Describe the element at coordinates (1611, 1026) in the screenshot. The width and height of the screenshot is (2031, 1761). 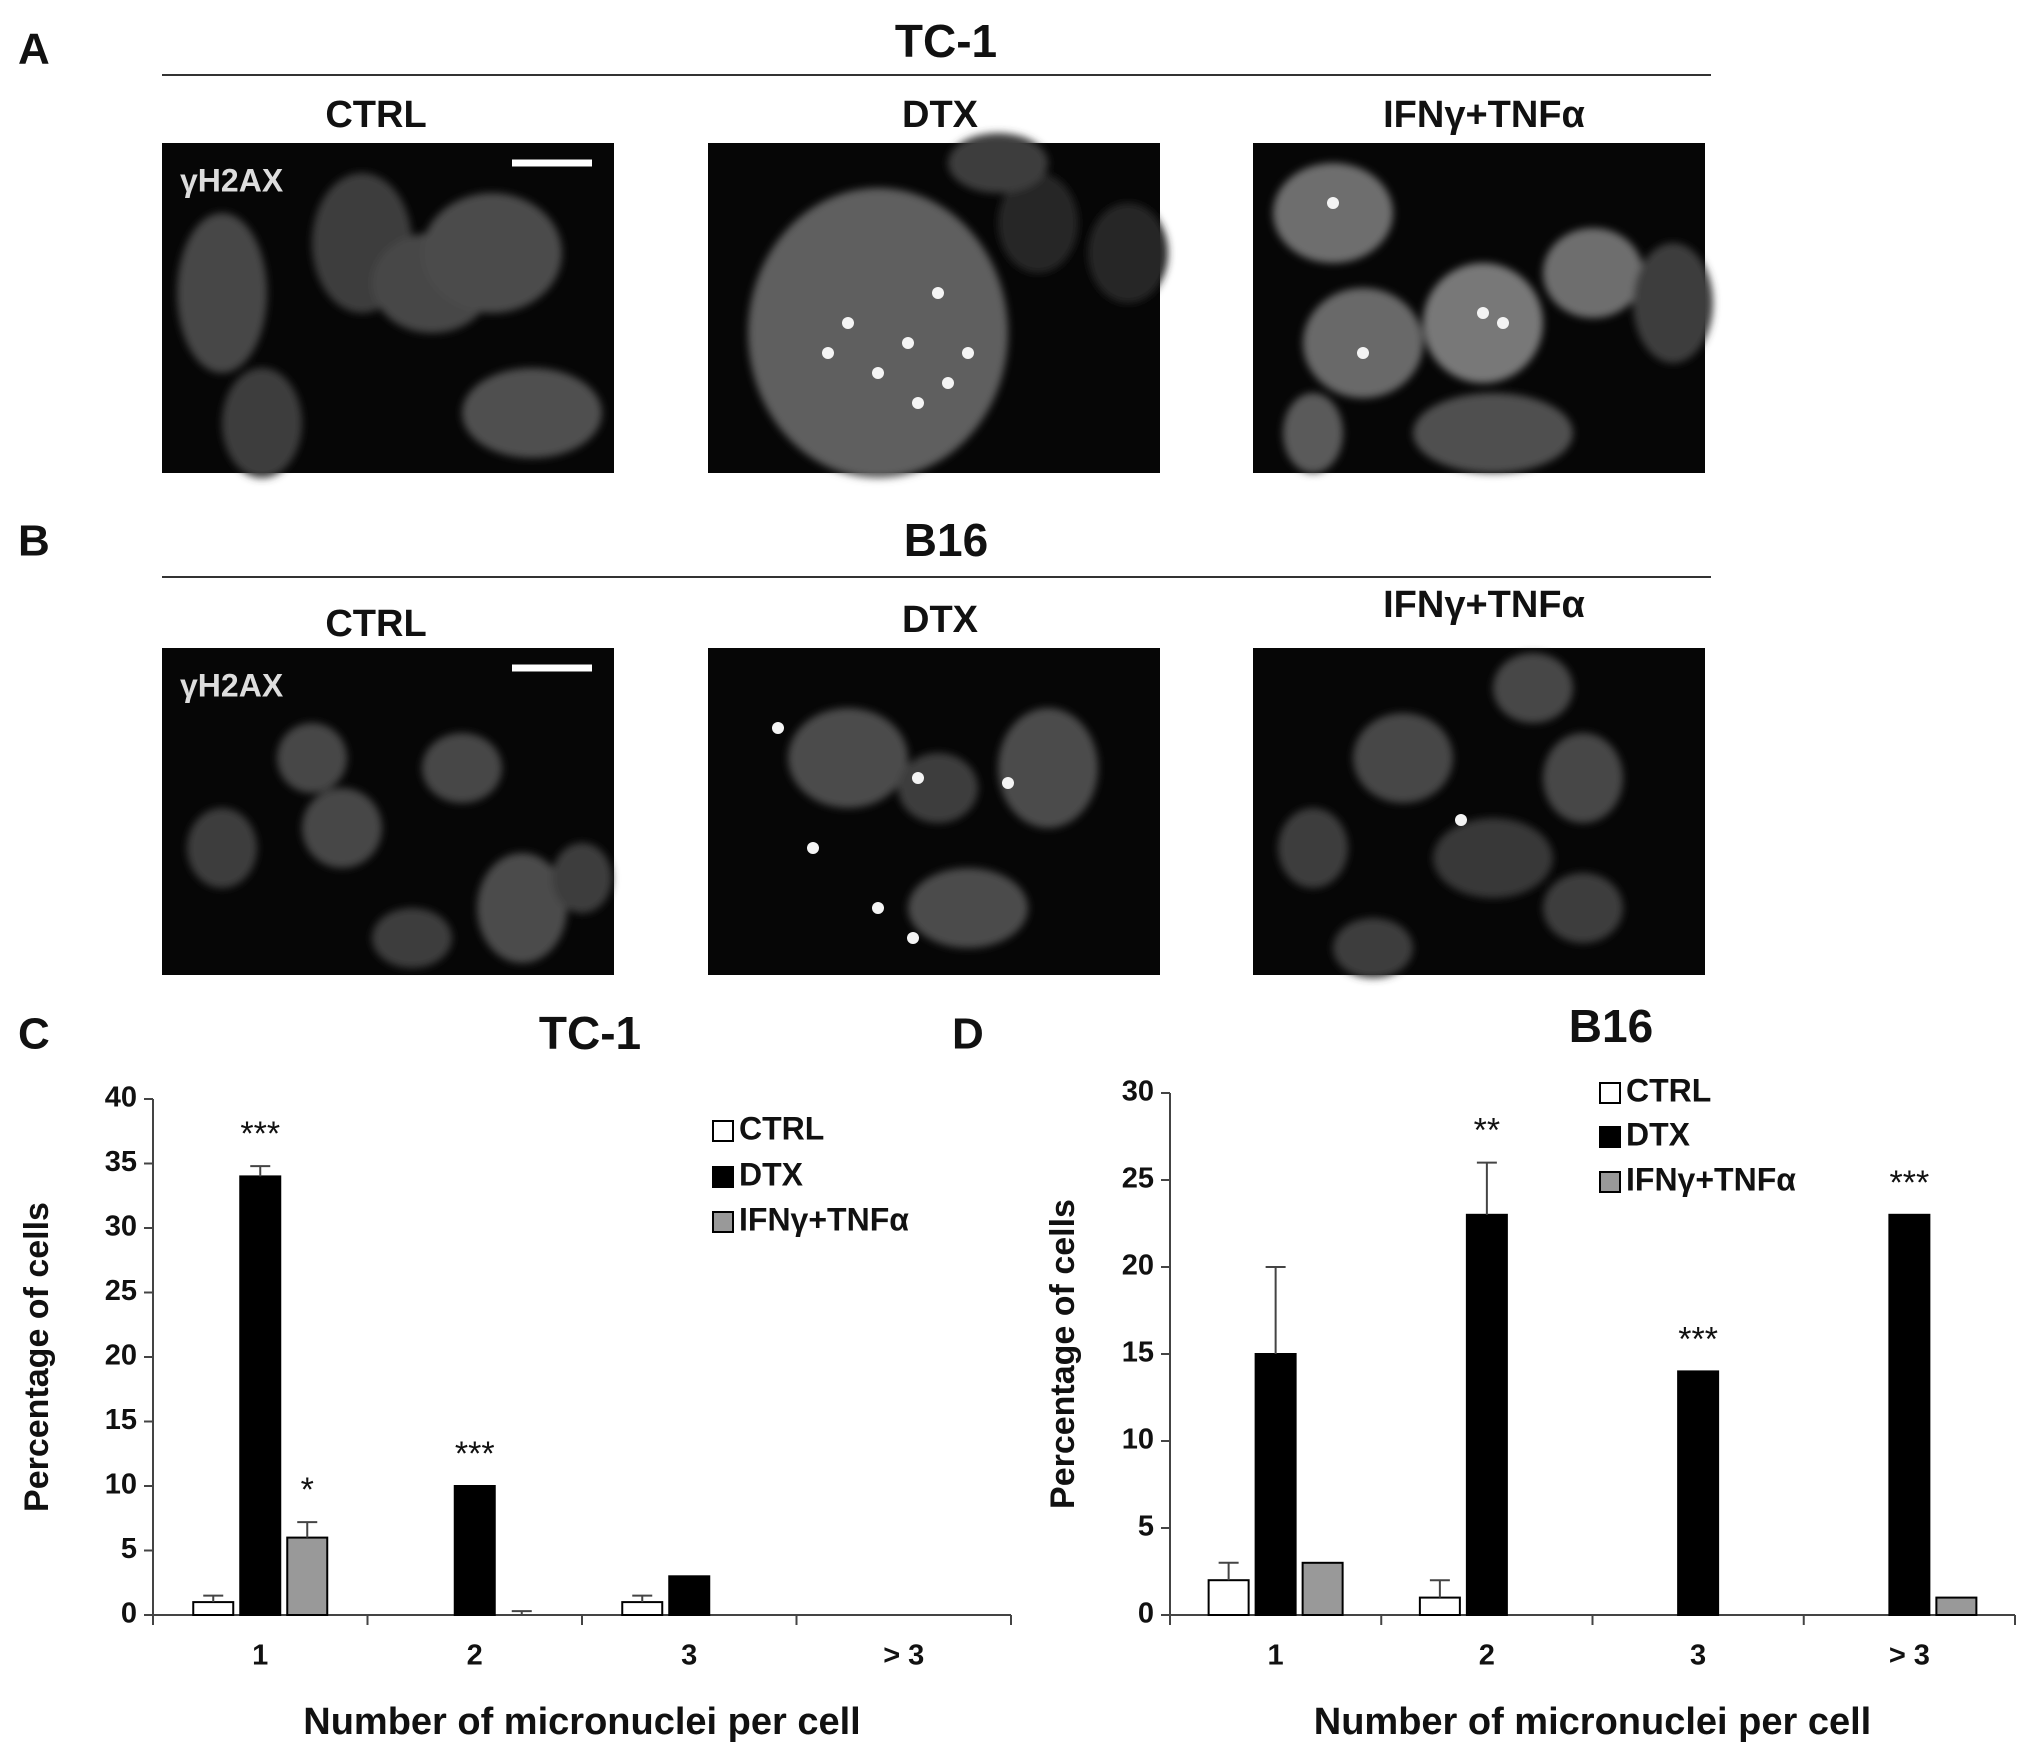
I see `chart-title: B16` at that location.